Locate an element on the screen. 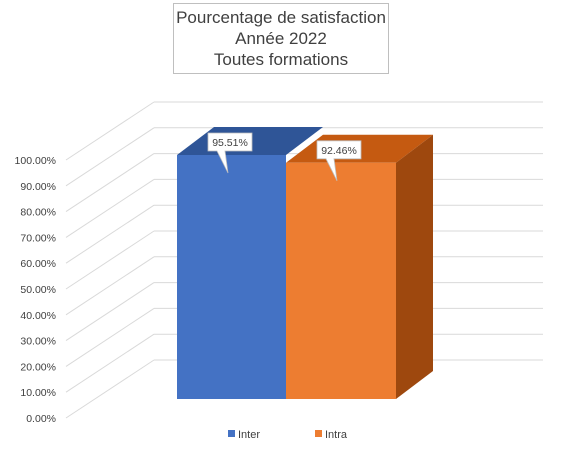  y-tick-label: 60.00% is located at coordinates (38, 264).